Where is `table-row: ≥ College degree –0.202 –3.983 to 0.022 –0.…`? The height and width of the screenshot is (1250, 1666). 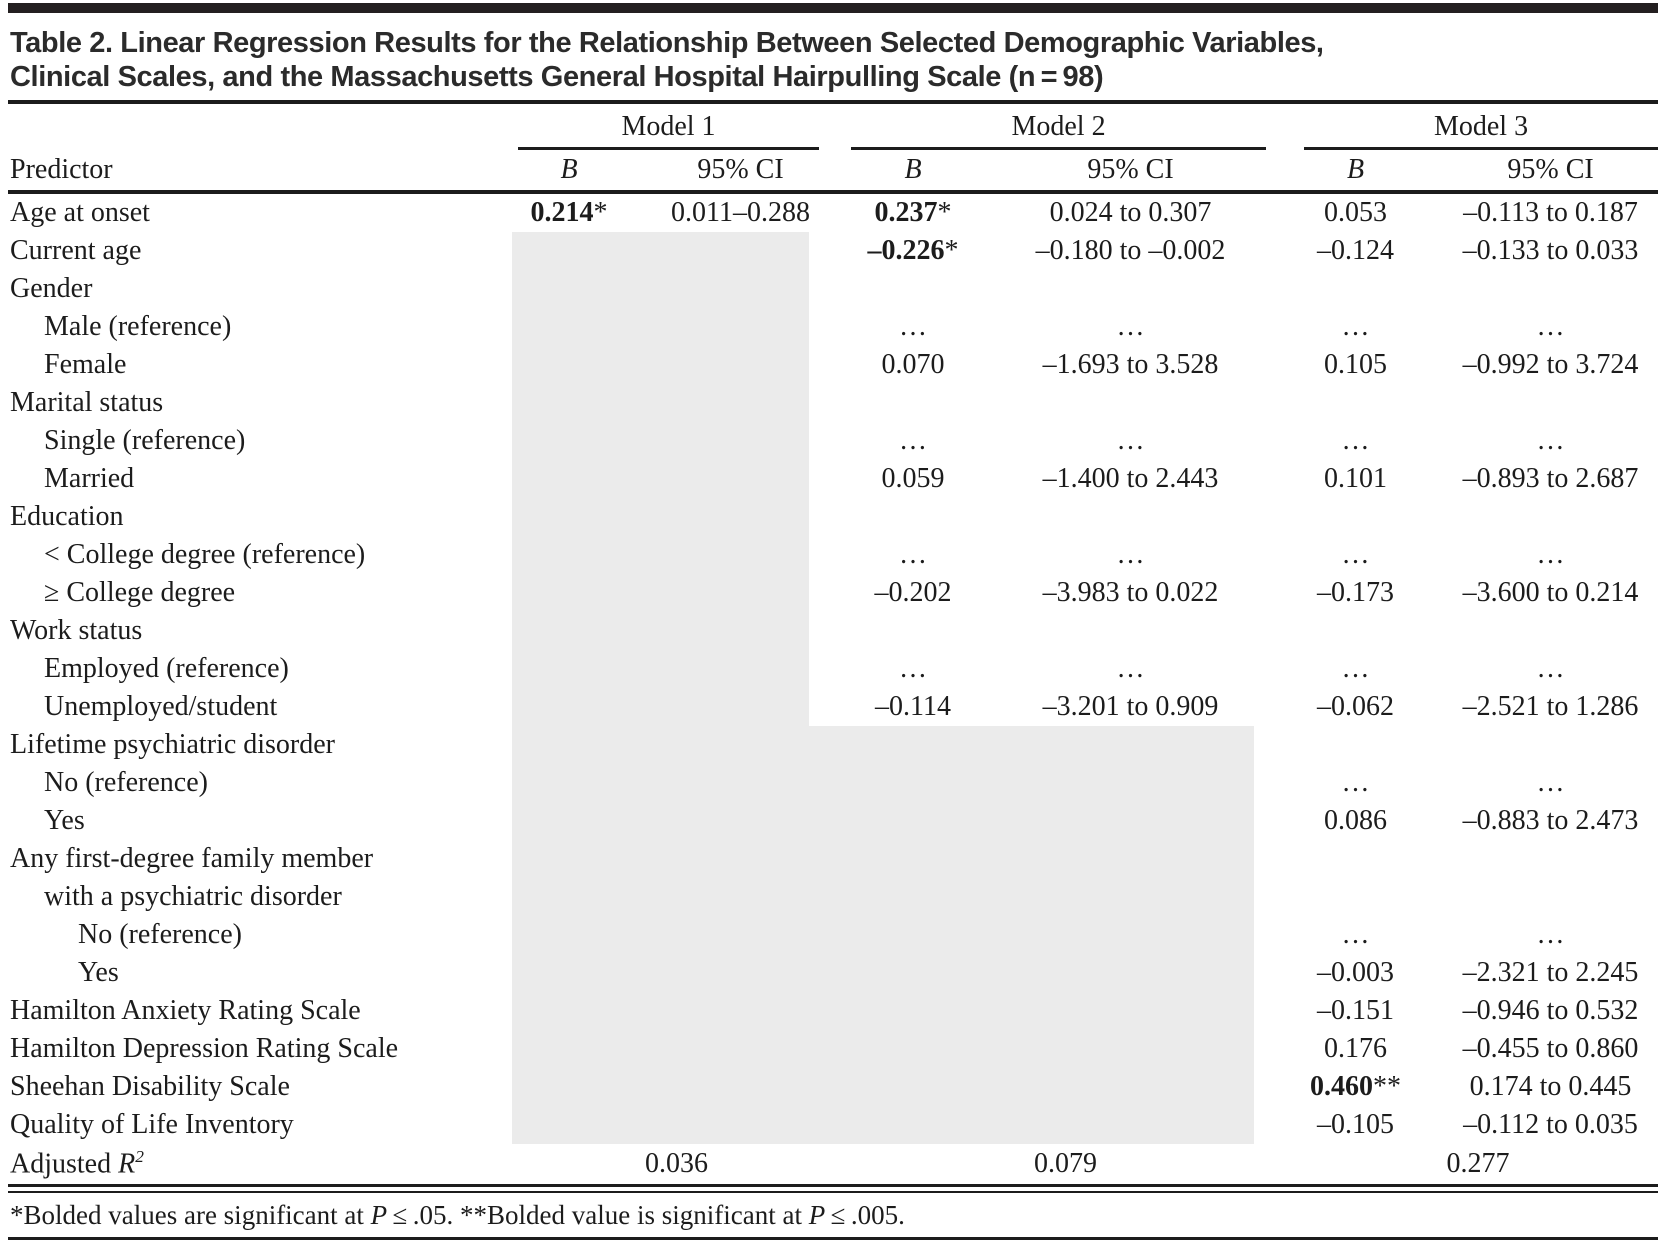 table-row: ≥ College degree –0.202 –3.983 to 0.022 –0.… is located at coordinates (833, 593).